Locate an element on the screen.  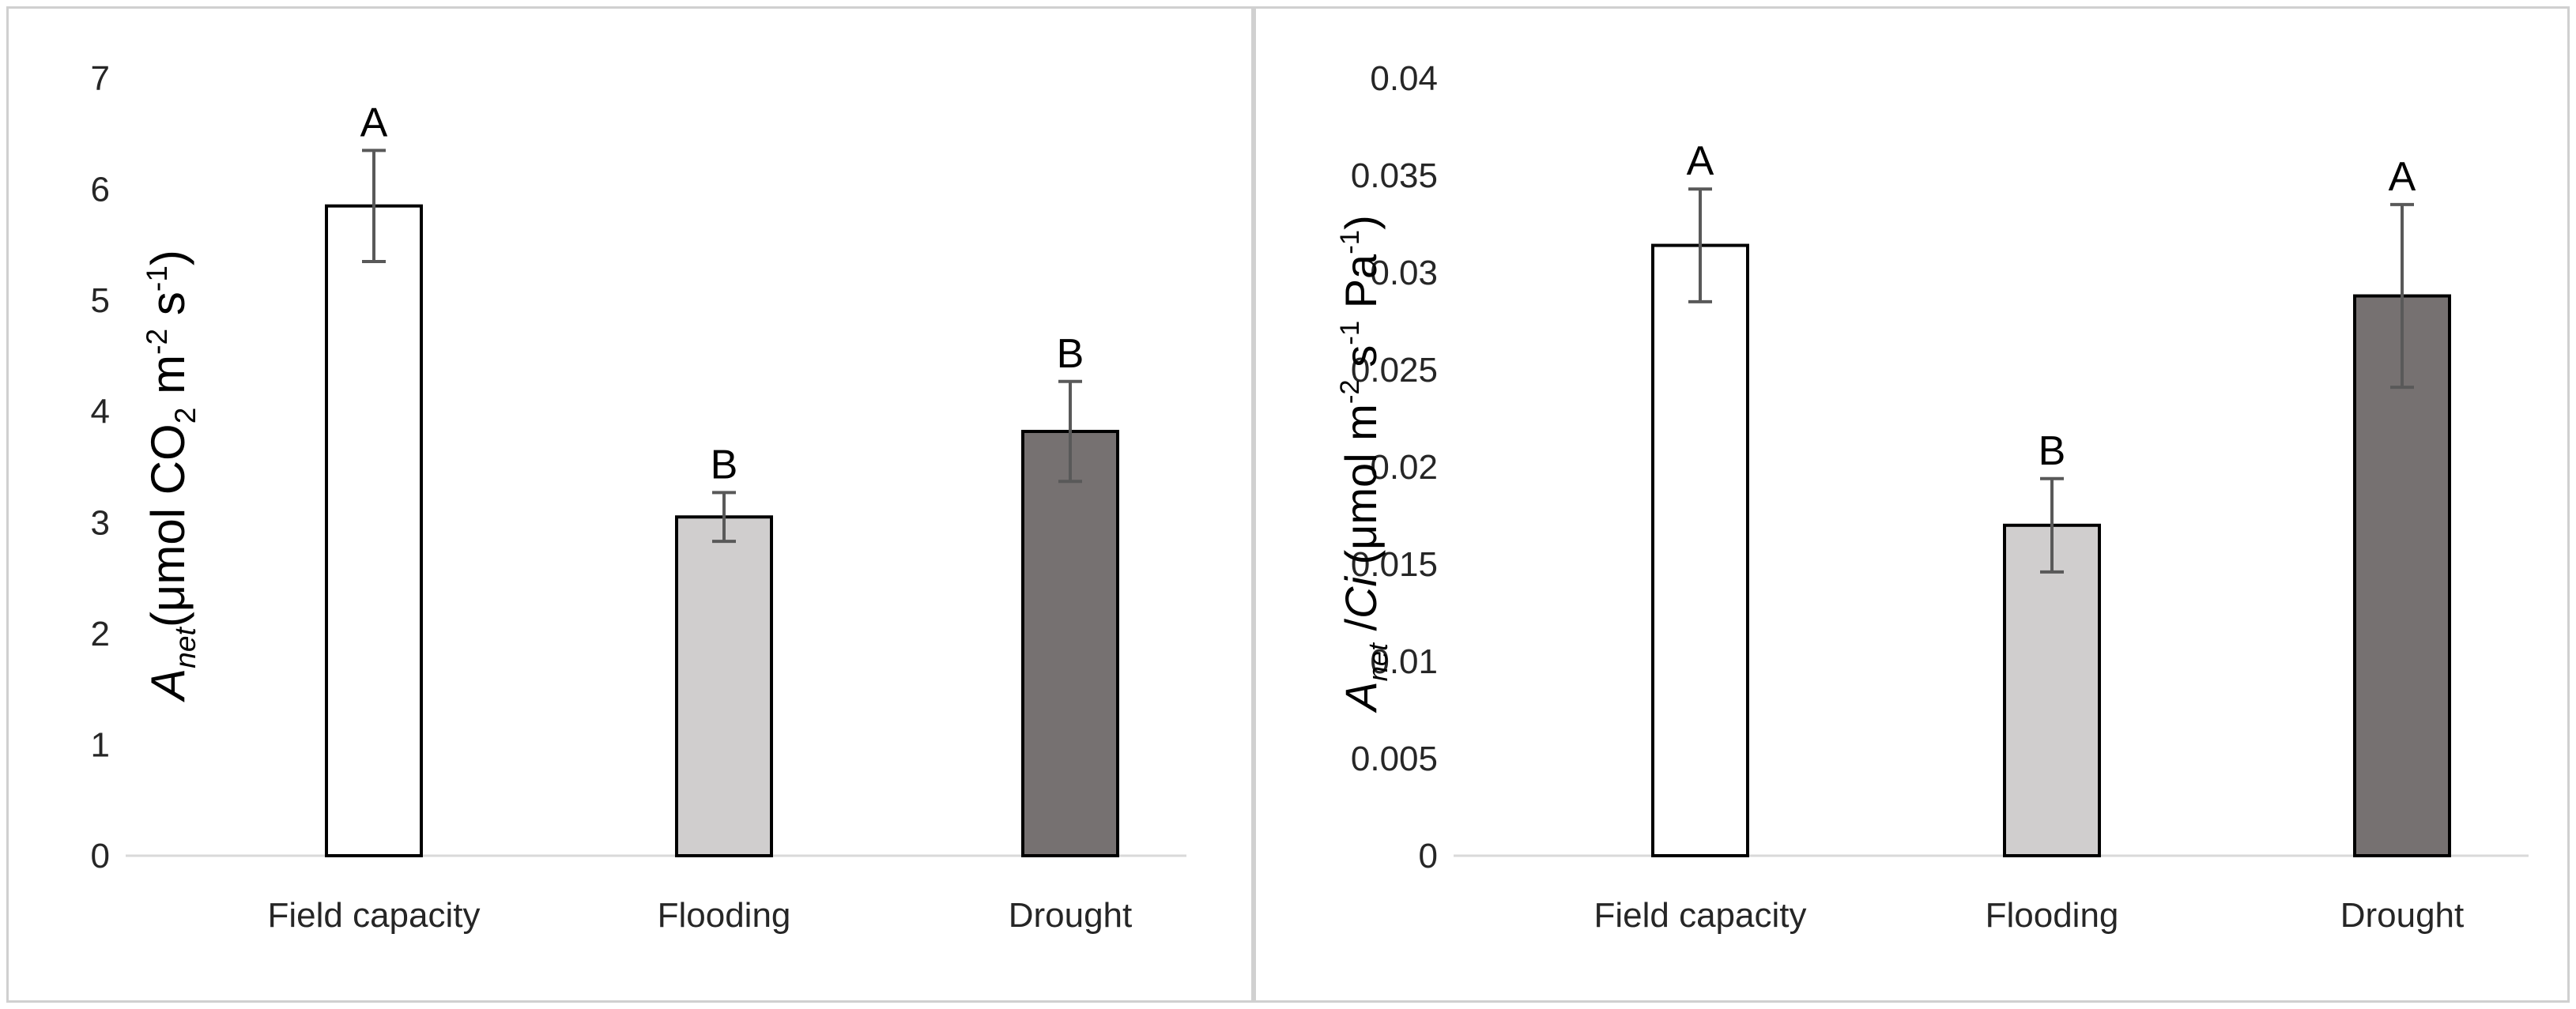
y-tick-label: 0.005 is located at coordinates (1394, 759).